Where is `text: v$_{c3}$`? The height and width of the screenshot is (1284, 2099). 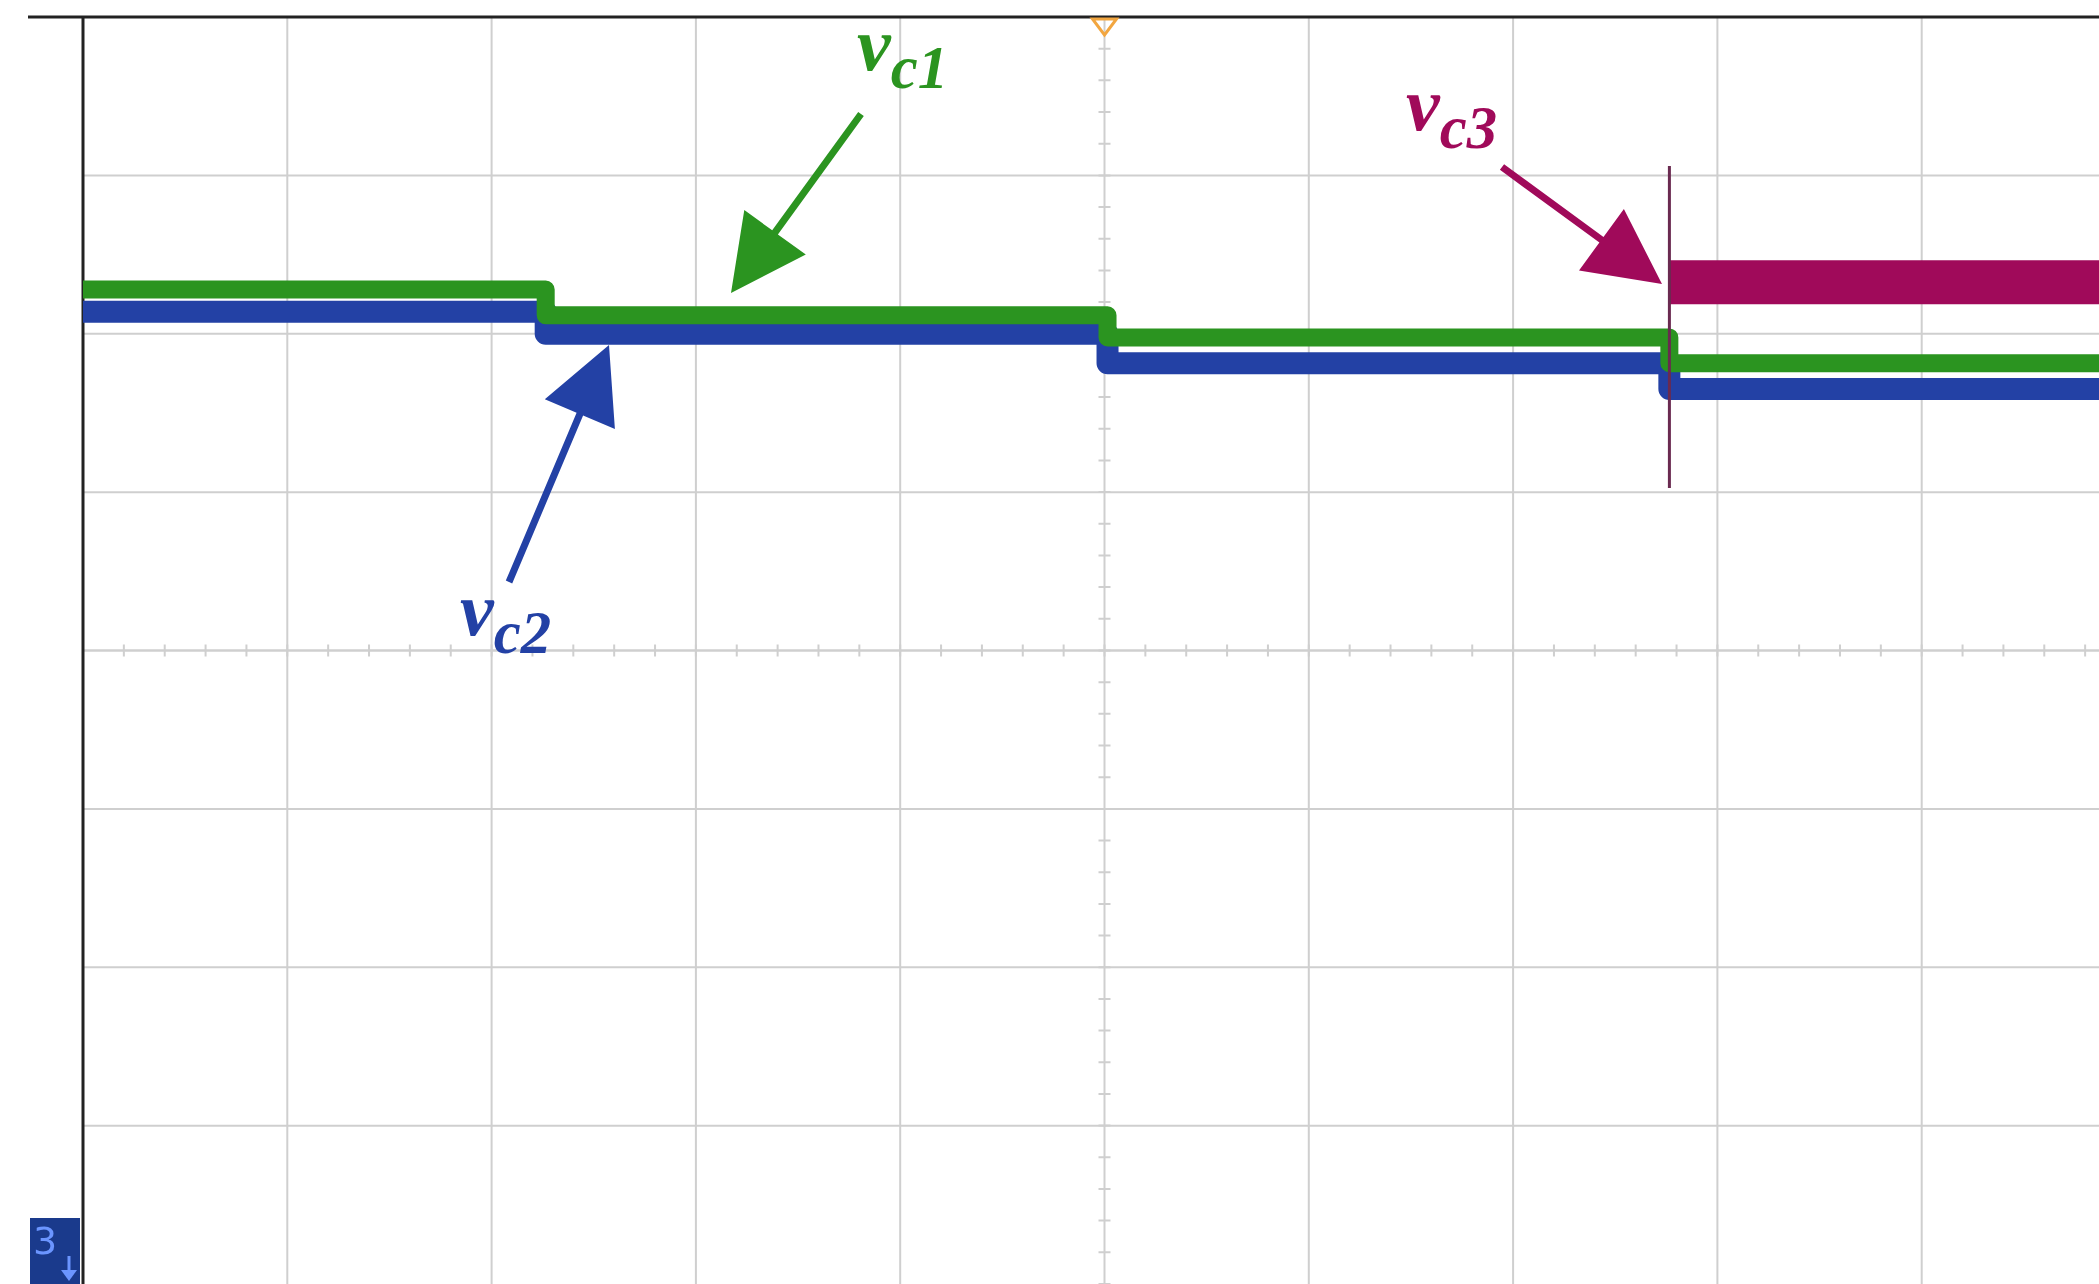 text: v$_{c3}$ is located at coordinates (1452, 112).